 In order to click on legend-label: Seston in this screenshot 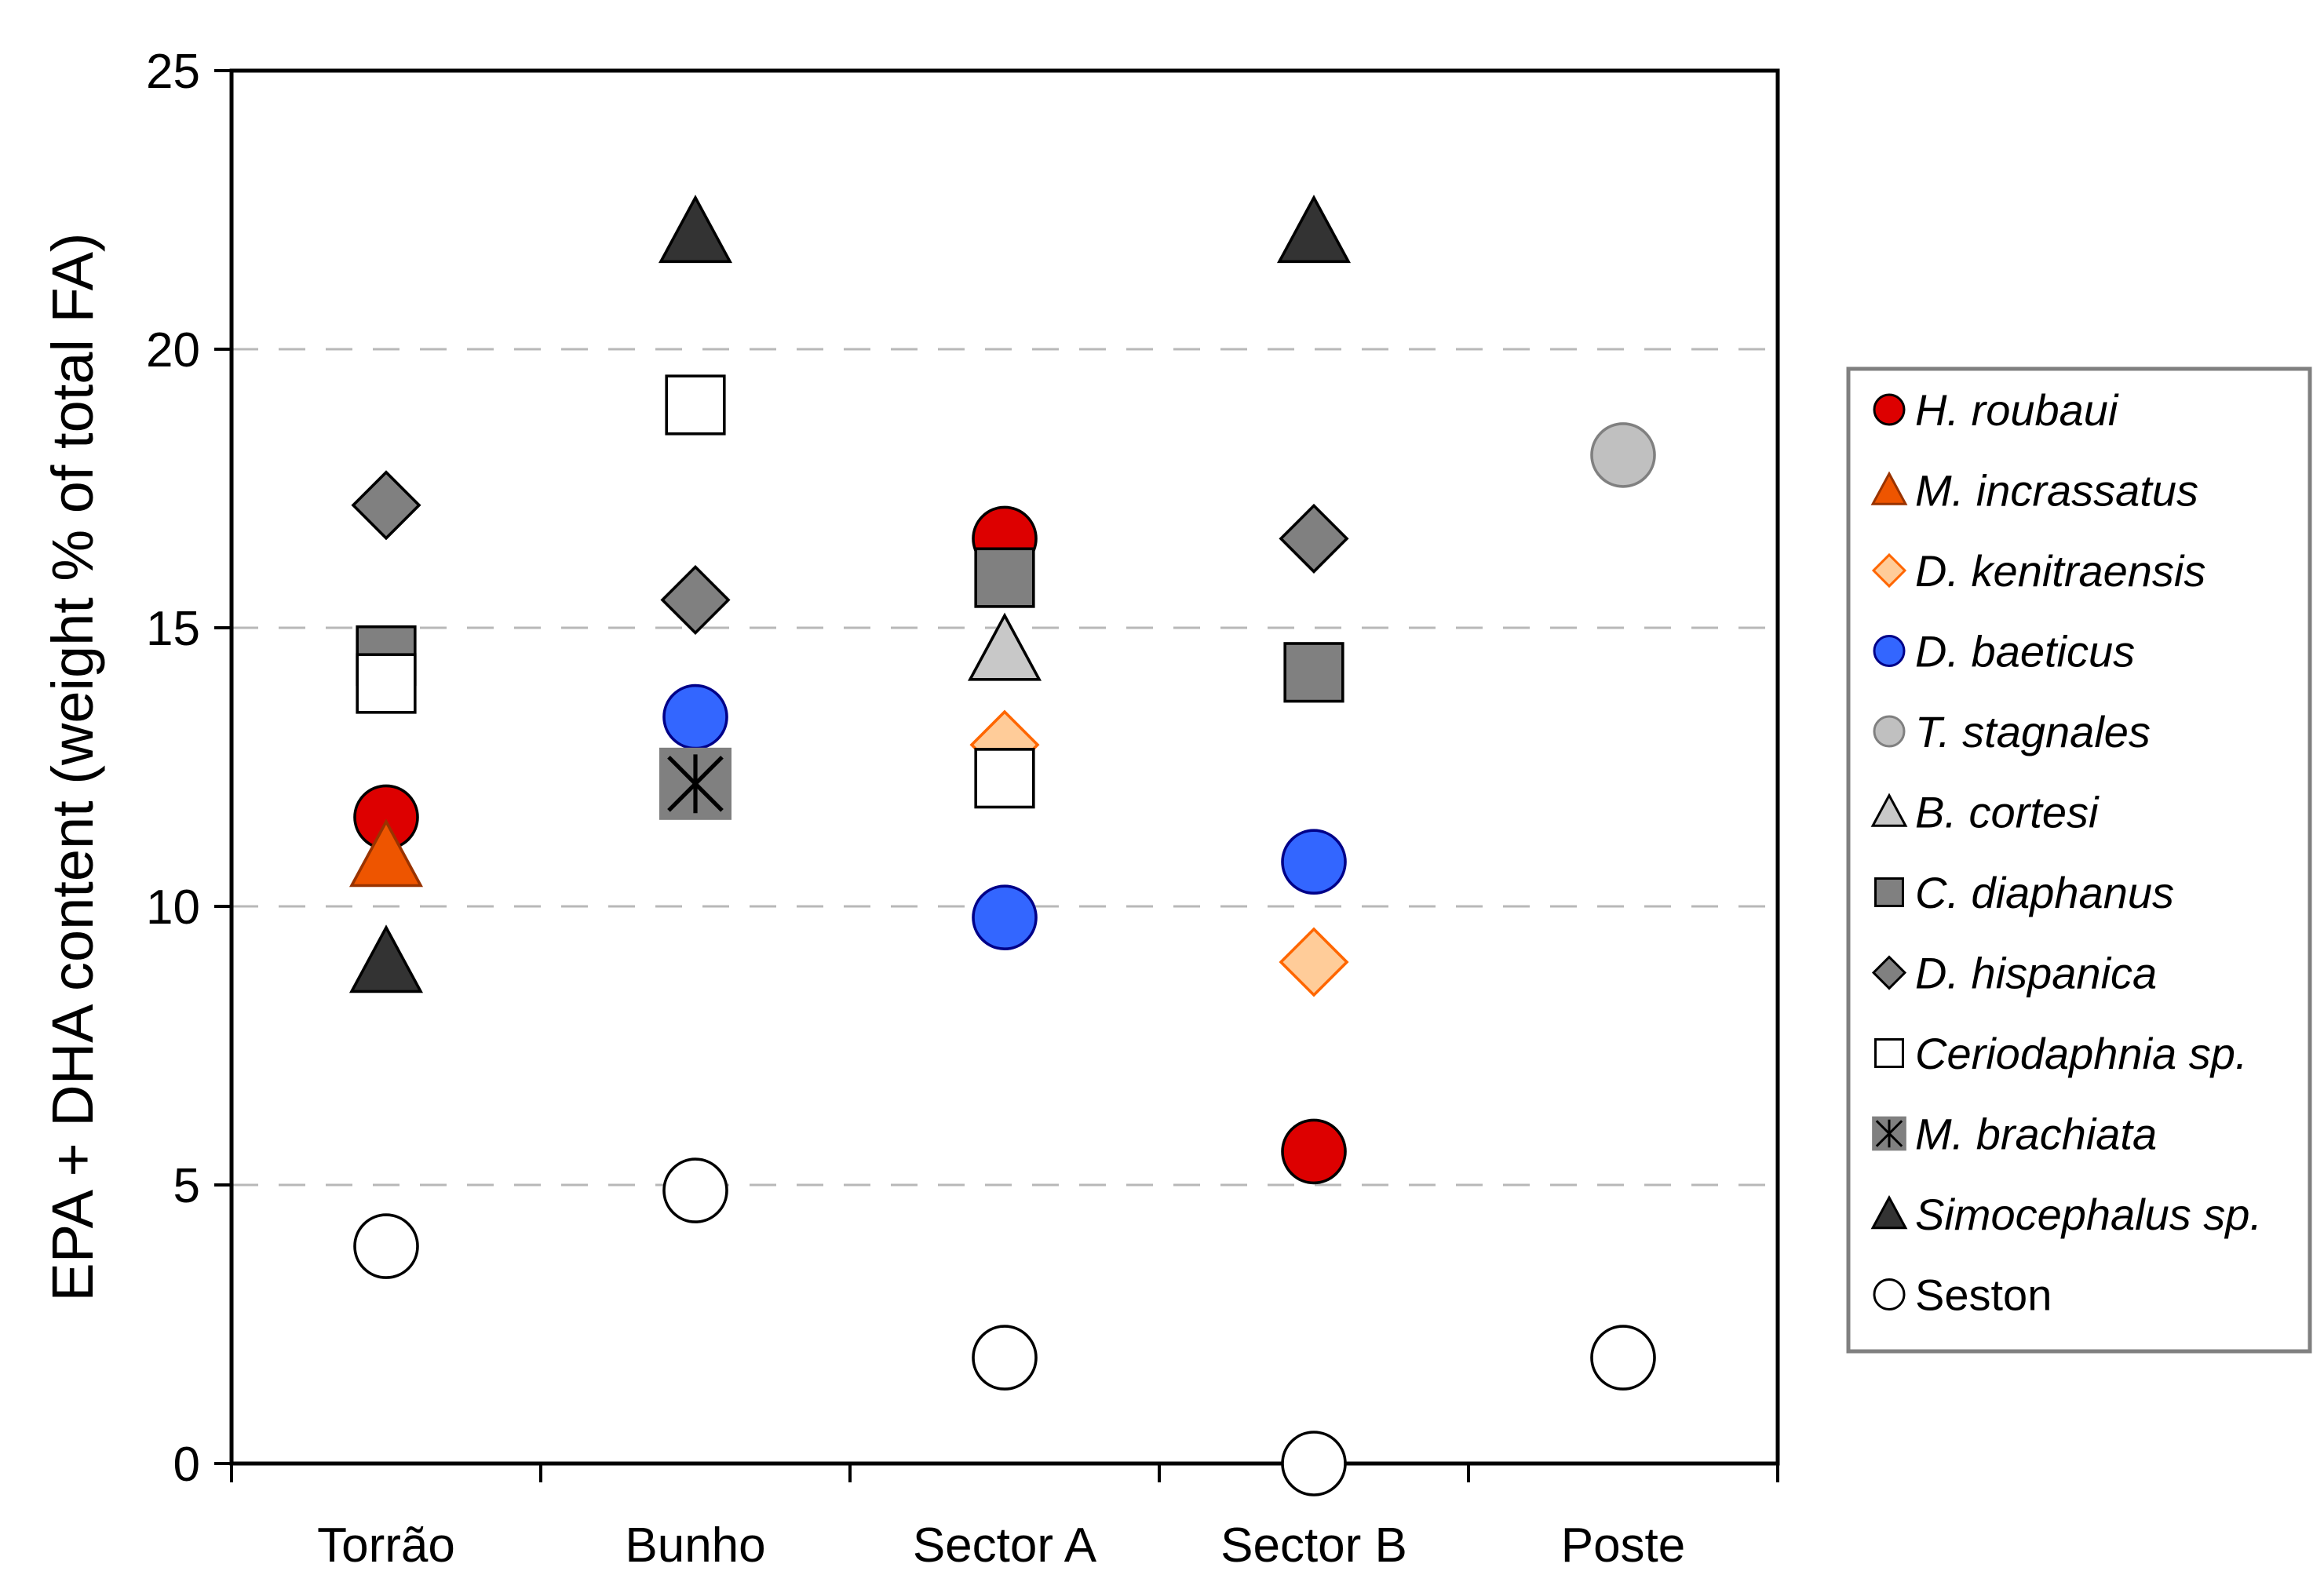, I will do `click(1984, 1295)`.